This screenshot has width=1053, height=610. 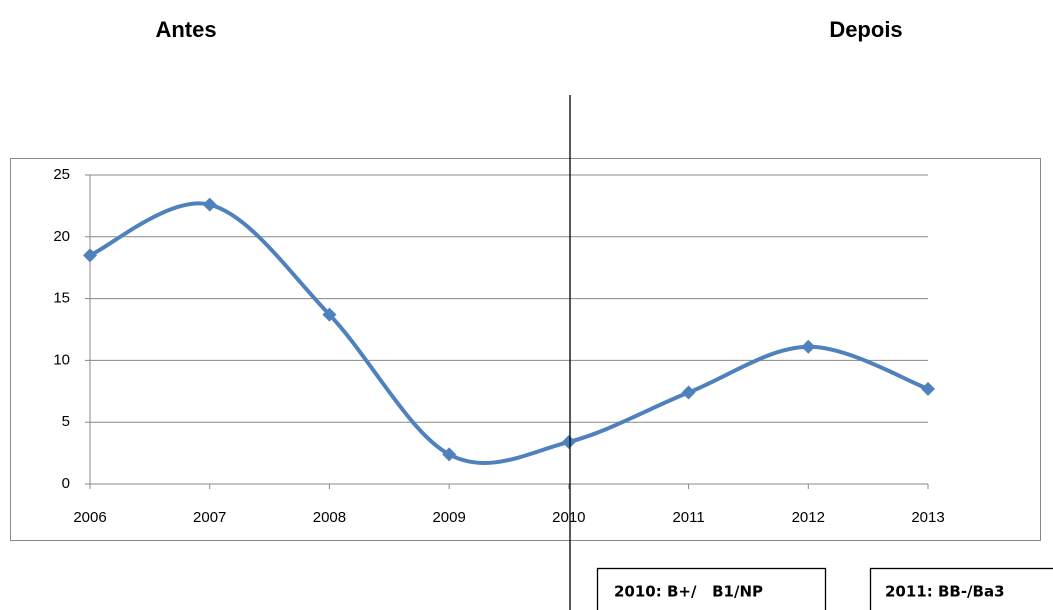 What do you see at coordinates (927, 517) in the screenshot?
I see `x-tick-label: 2013` at bounding box center [927, 517].